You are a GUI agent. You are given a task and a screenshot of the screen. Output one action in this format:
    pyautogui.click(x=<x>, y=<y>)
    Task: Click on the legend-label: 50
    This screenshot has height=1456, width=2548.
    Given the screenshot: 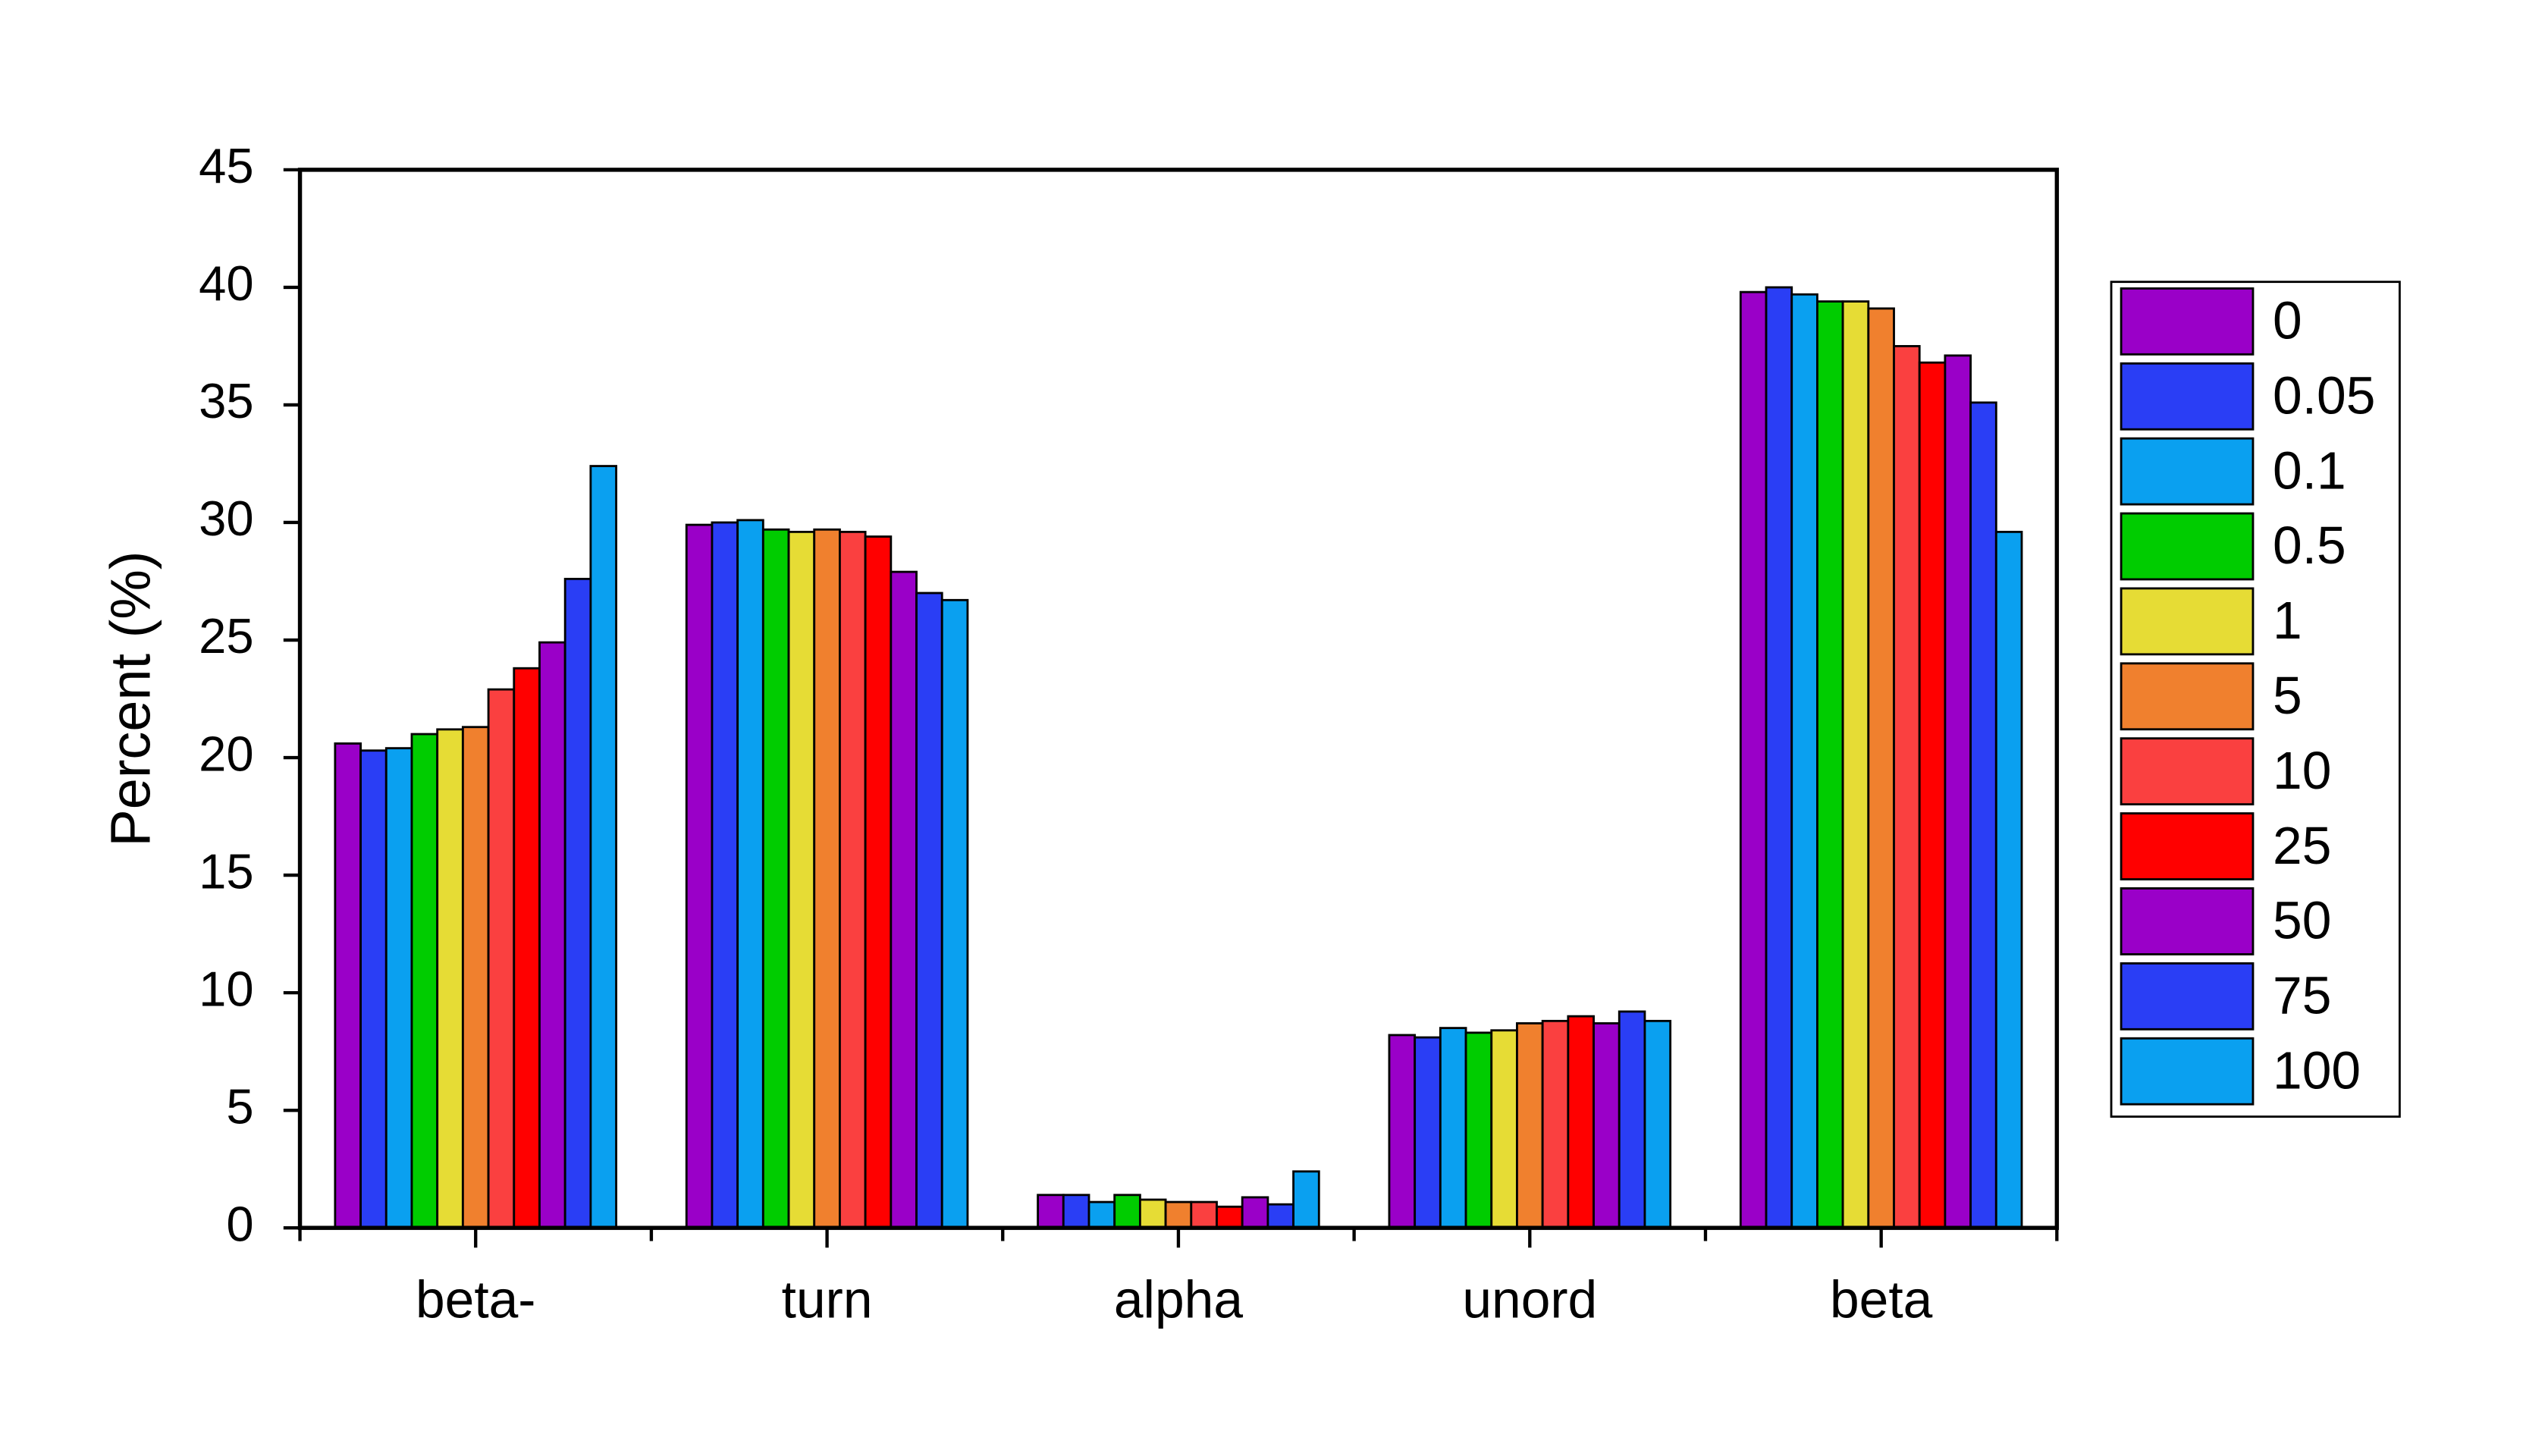 What is the action you would take?
    pyautogui.click(x=2302, y=920)
    